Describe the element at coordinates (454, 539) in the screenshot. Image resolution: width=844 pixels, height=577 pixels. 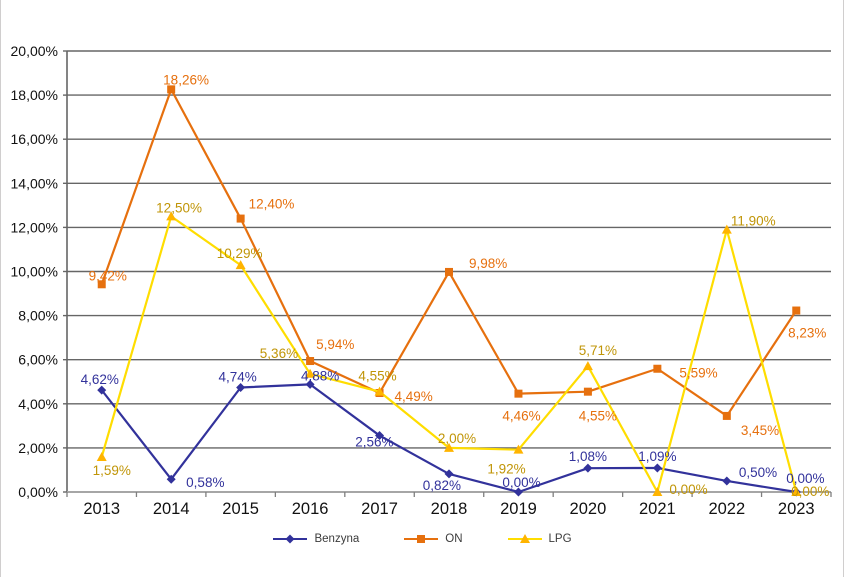
I see `legend-label-on: ON` at that location.